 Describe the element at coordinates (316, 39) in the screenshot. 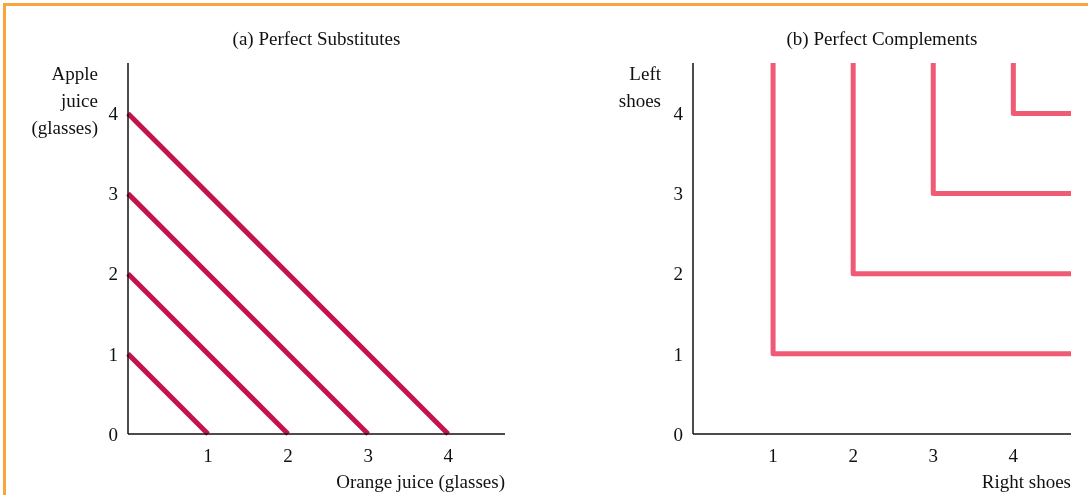

I see `chart-title: (a) Perfect Substitutes` at that location.